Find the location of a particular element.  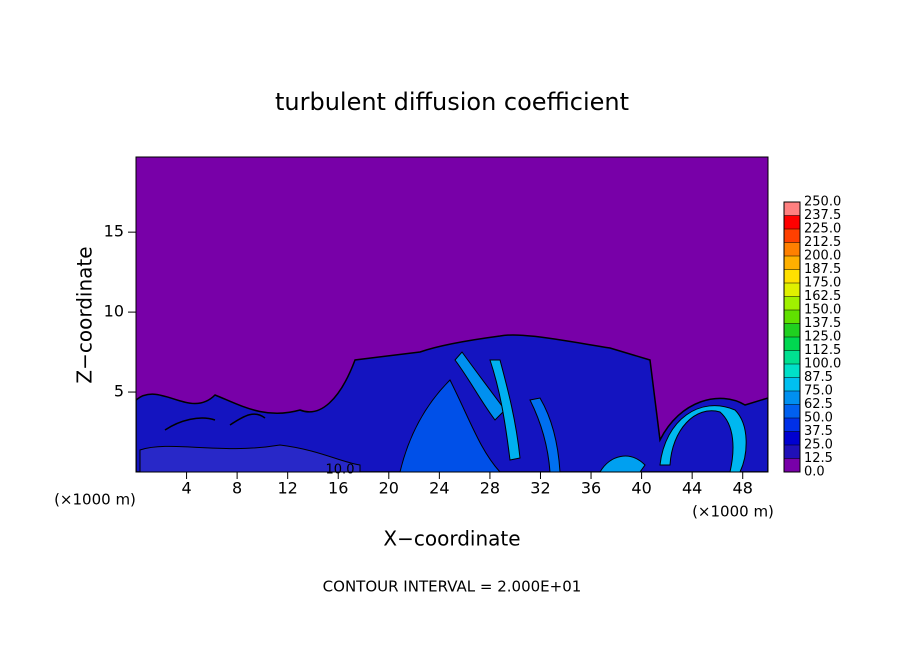

colorbar-label: 175.0 is located at coordinates (822, 283).